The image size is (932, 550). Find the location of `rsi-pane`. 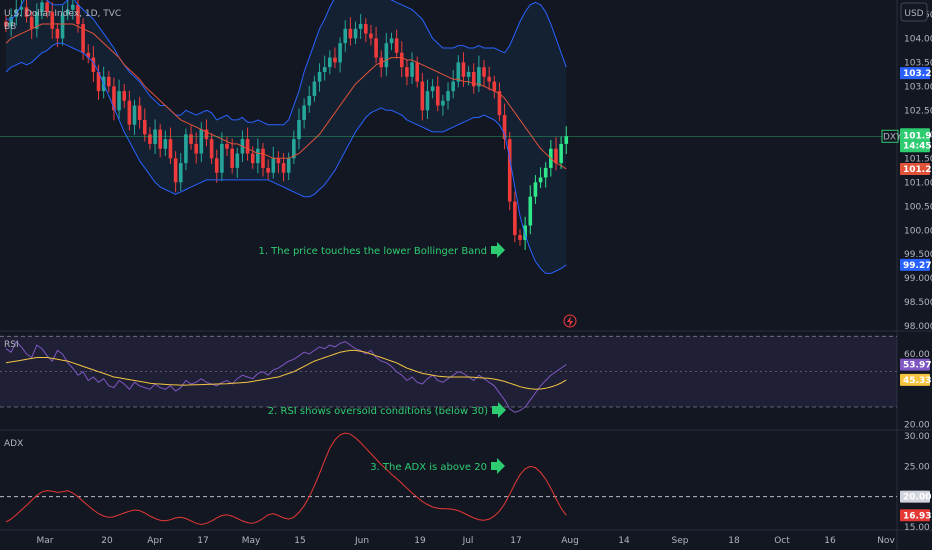

rsi-pane is located at coordinates (448, 374).